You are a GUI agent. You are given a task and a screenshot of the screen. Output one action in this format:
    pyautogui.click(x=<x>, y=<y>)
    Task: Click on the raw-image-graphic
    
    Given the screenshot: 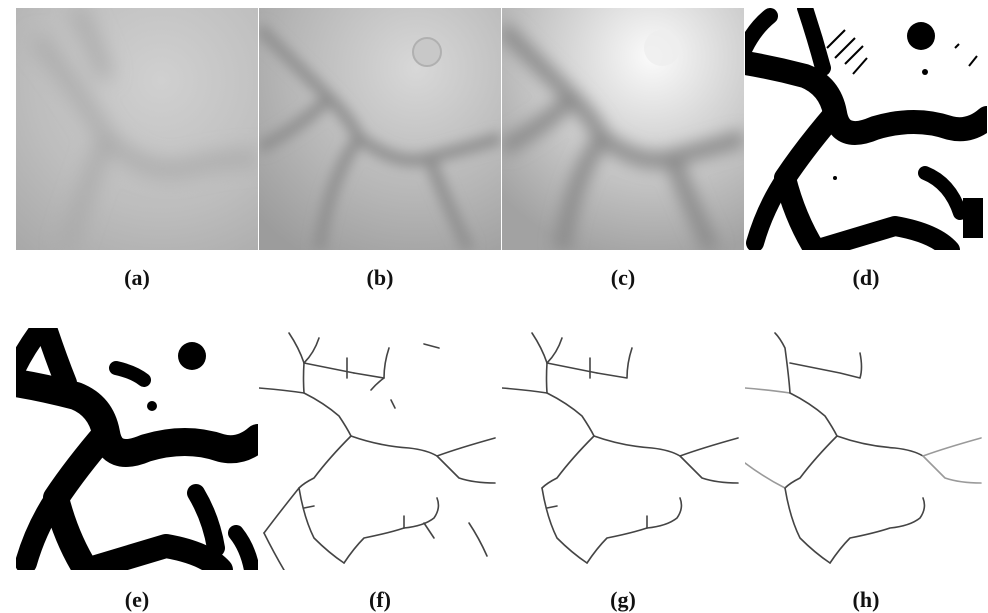 What is the action you would take?
    pyautogui.click(x=137, y=129)
    